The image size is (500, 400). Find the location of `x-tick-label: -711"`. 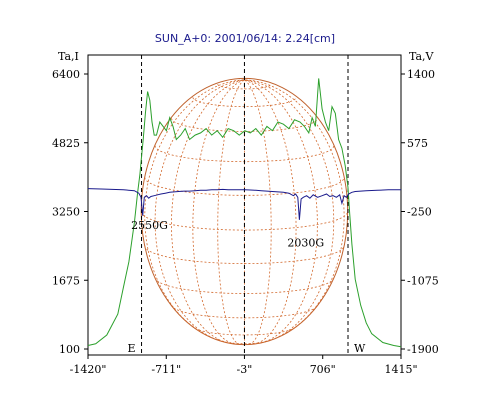

x-tick-label: -711" is located at coordinates (166, 369).